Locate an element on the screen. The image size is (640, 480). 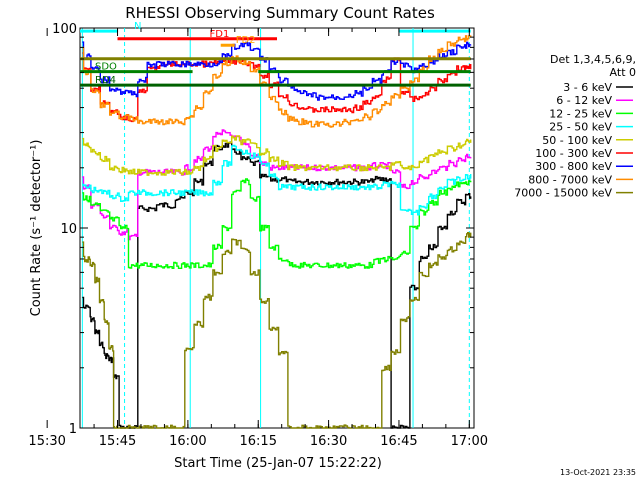
y-tick-label-2: 100 is located at coordinates (64, 29).